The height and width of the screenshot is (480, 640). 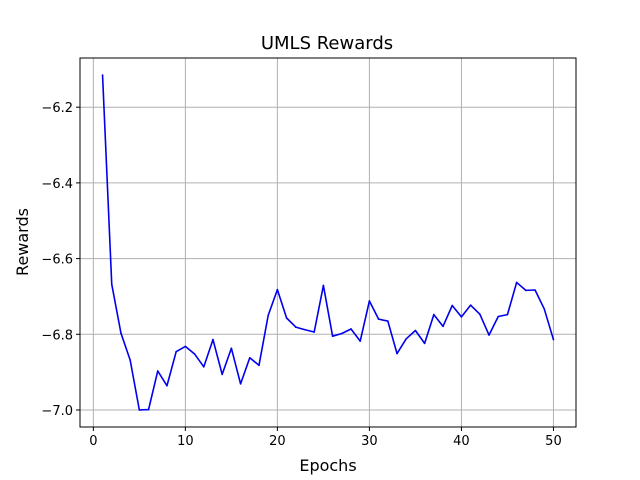 What do you see at coordinates (57, 184) in the screenshot?
I see `y-tick-label: −6.4` at bounding box center [57, 184].